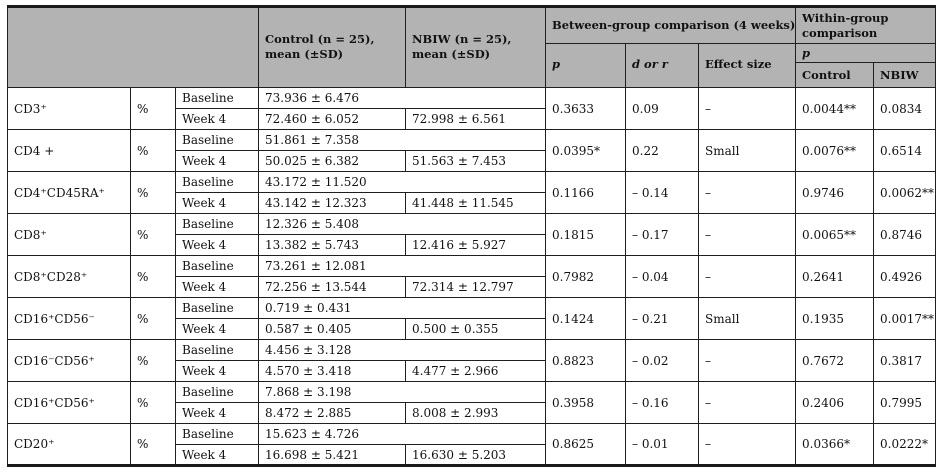 The image size is (940, 473). Describe the element at coordinates (69, 360) in the screenshot. I see `marker-cell: CD16⁻CD56⁺` at that location.